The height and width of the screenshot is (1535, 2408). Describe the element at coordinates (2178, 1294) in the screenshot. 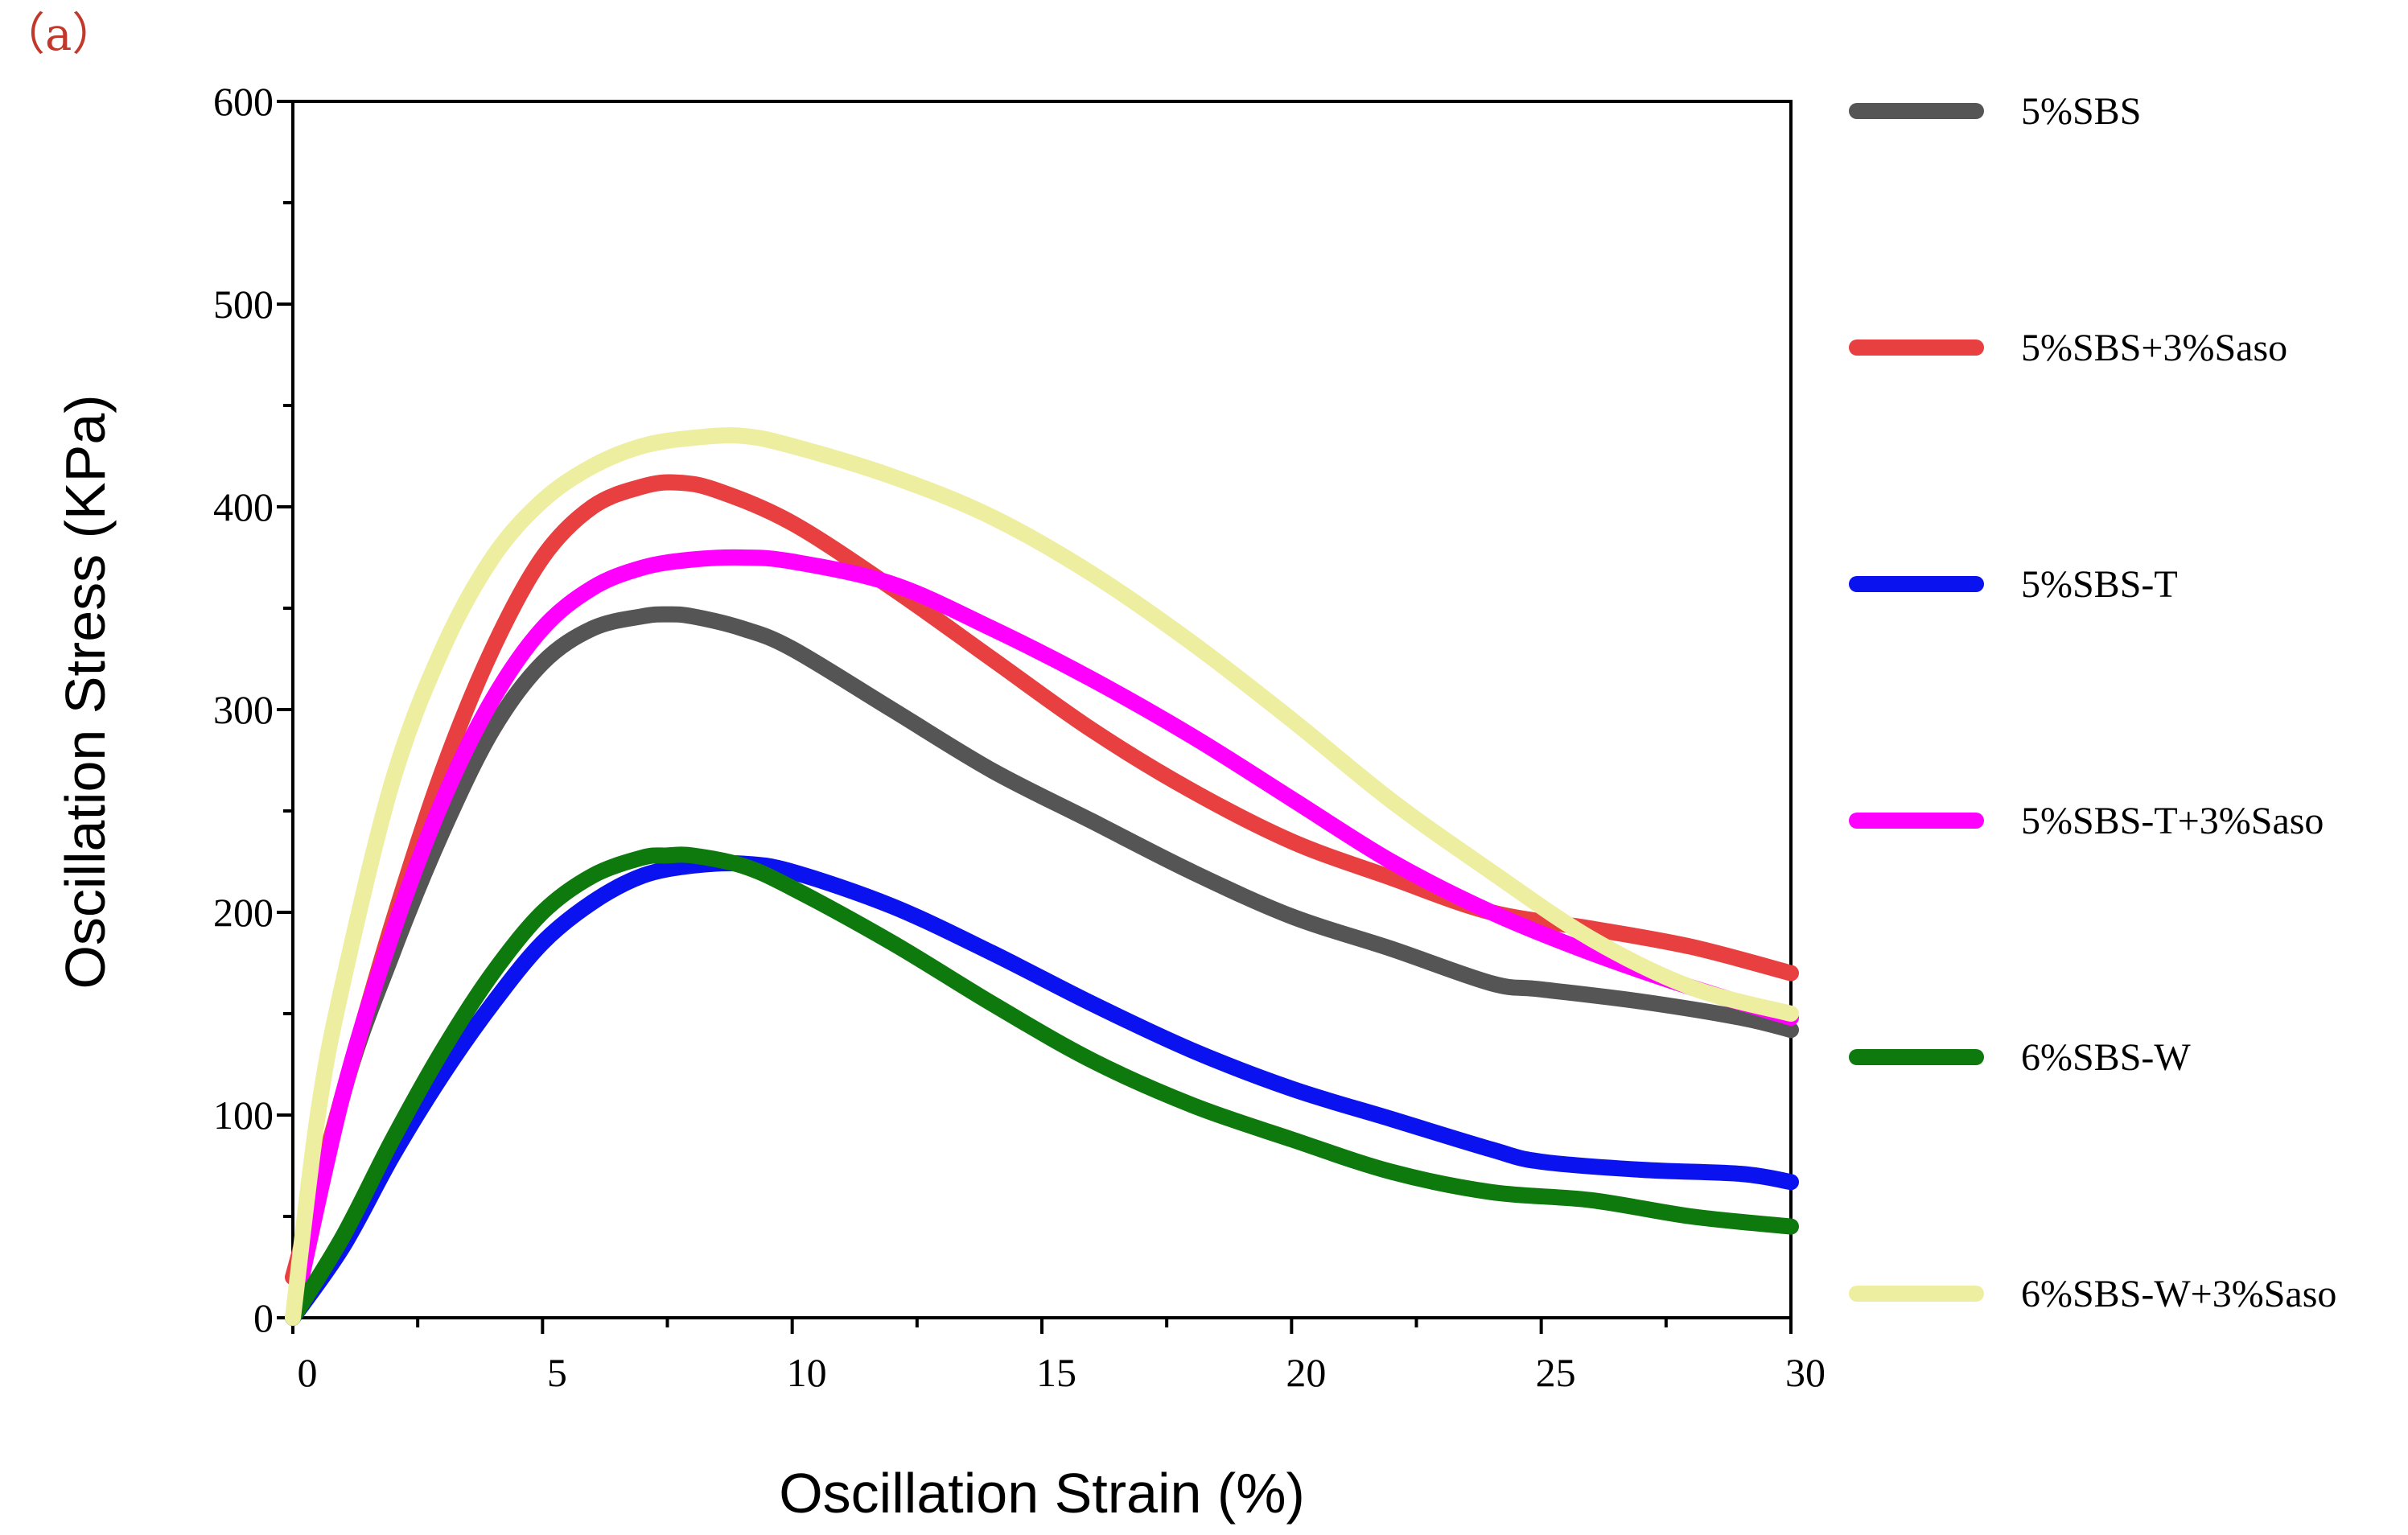

I see `legend-label: 6%SBS-W+3%Saso` at that location.